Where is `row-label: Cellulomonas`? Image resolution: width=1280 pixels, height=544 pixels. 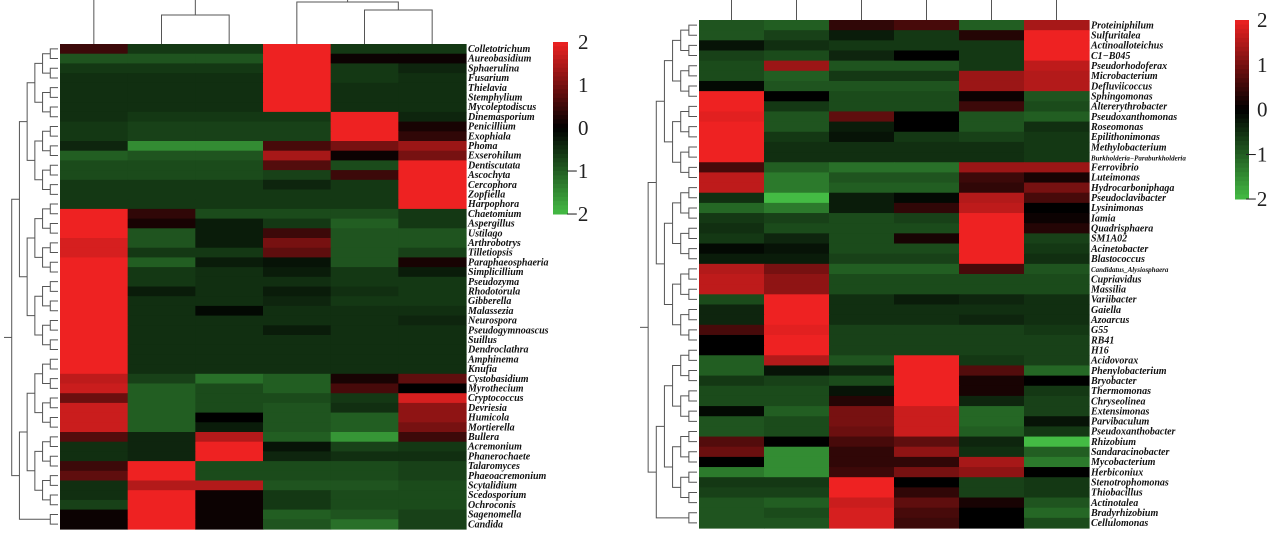 row-label: Cellulomonas is located at coordinates (1119, 523).